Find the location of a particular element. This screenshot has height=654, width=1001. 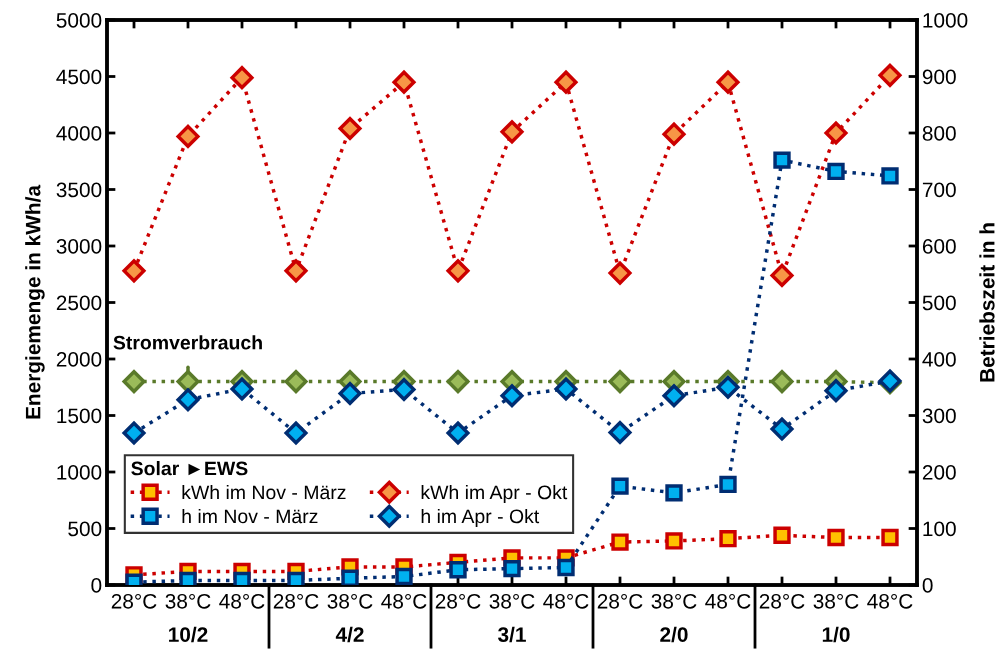

y2-tick-label: 400 is located at coordinates (939, 359).